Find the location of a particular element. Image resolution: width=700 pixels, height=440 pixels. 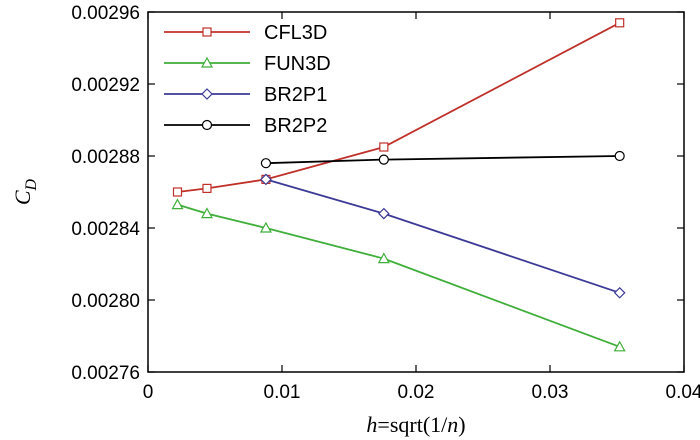

y-tick-label: 0.00280 is located at coordinates (105, 301).